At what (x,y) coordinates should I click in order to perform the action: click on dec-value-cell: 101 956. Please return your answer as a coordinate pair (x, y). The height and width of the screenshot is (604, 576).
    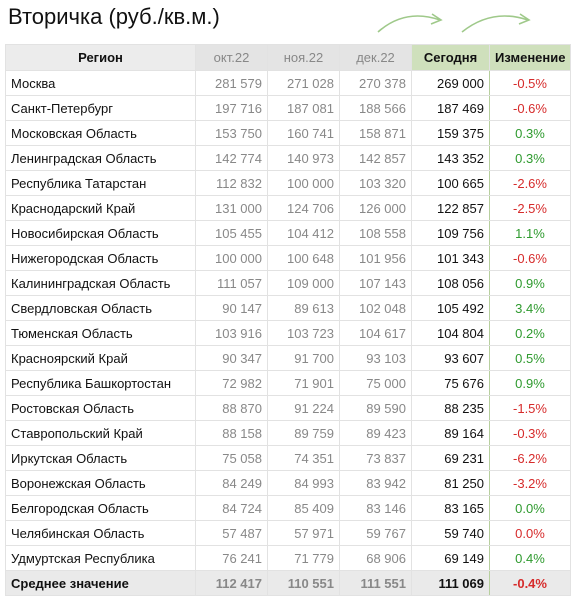
    Looking at the image, I should click on (375, 258).